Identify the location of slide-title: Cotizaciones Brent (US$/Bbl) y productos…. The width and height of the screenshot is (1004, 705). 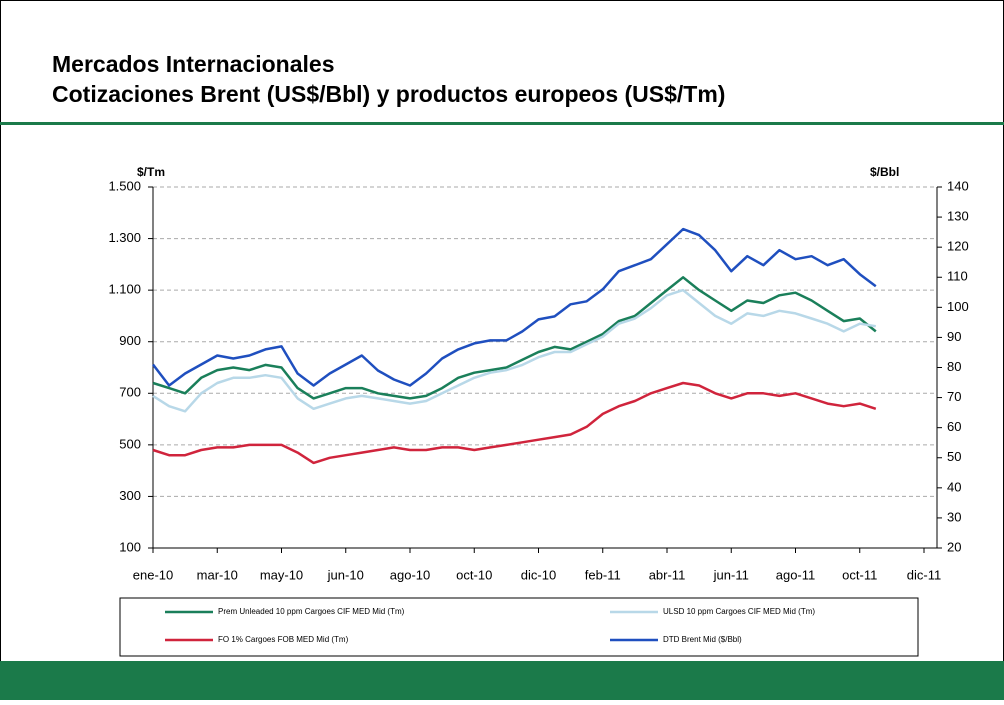
(388, 94).